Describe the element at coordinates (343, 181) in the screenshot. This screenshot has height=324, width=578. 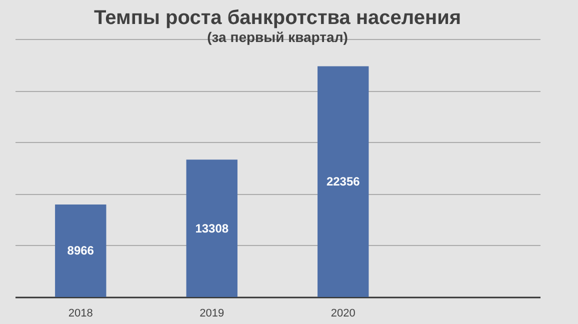
I see `data-label: 22356` at that location.